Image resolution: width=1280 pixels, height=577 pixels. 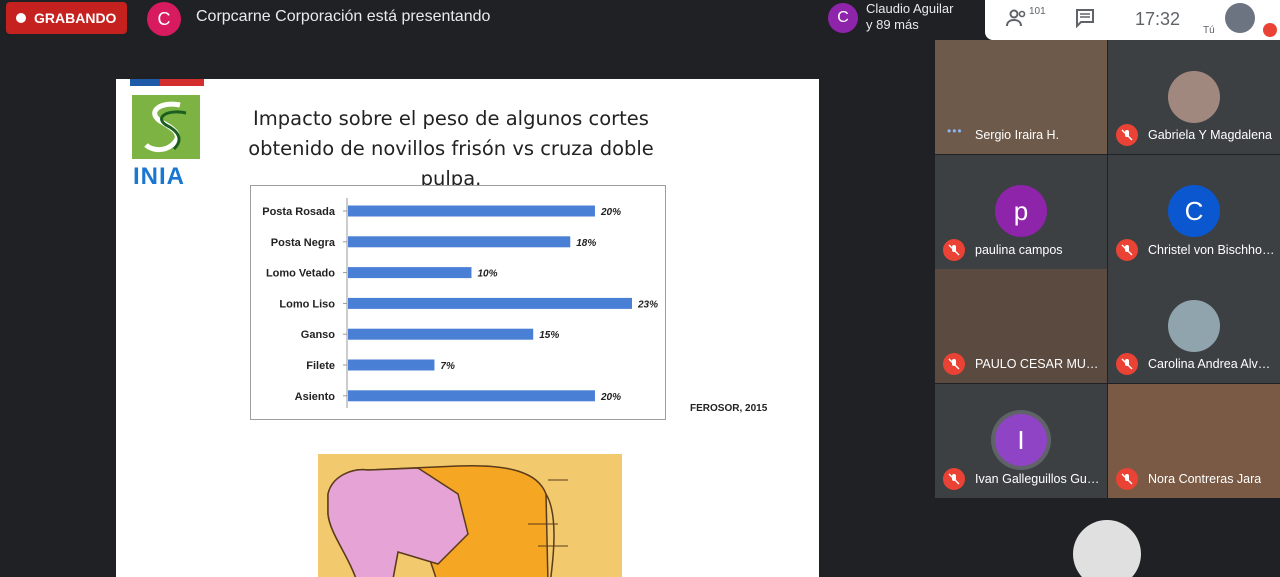 I want to click on participant-name: Carolina Andrea Alvarez, so click(x=1212, y=364).